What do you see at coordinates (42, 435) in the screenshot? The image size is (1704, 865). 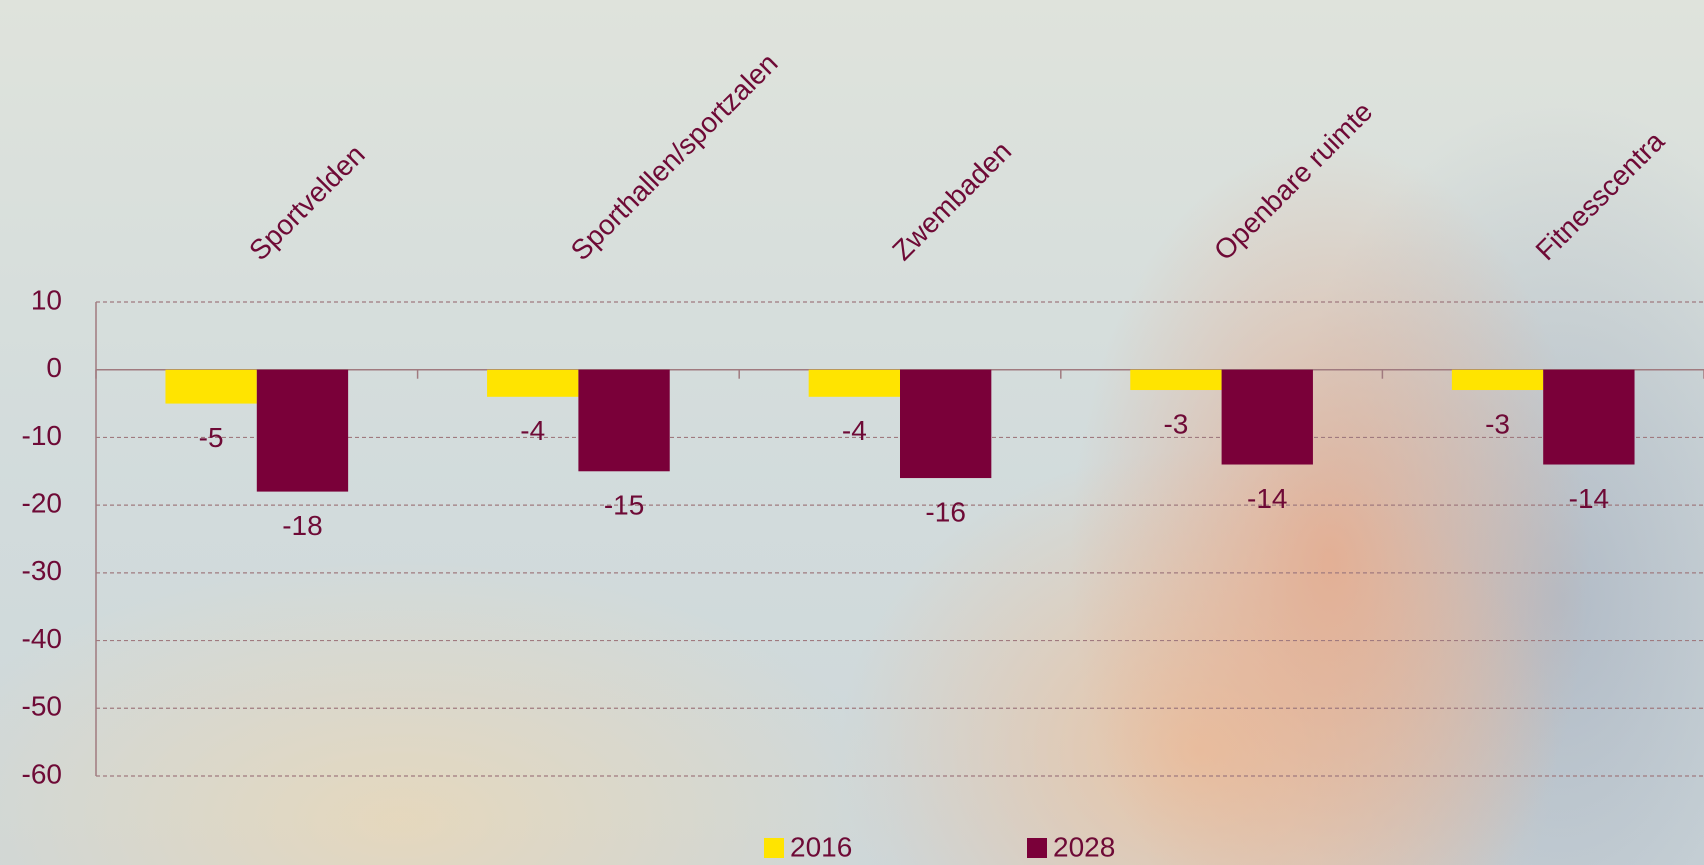 I see `y-tick-label: -10` at bounding box center [42, 435].